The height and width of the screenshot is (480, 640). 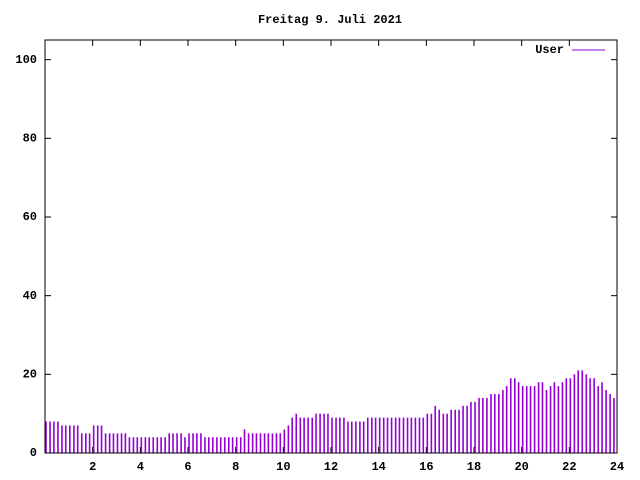 I want to click on x-tick-label: 6, so click(x=187, y=467).